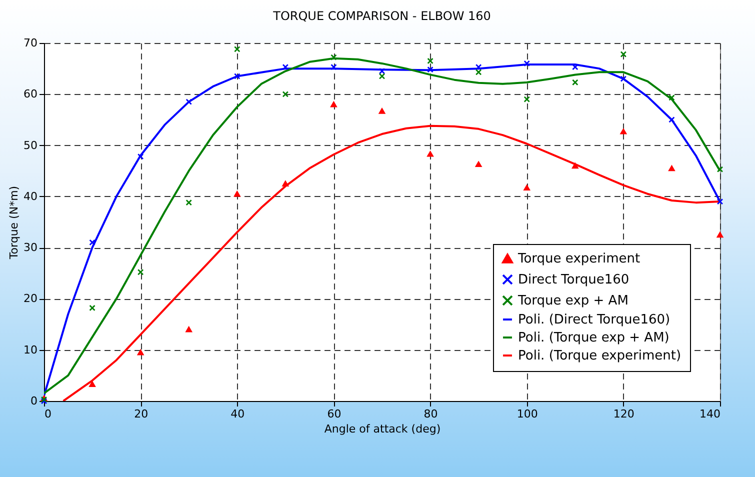 The width and height of the screenshot is (755, 477). Describe the element at coordinates (14, 223) in the screenshot. I see `y-axis-title: Torque (N*m)` at that location.